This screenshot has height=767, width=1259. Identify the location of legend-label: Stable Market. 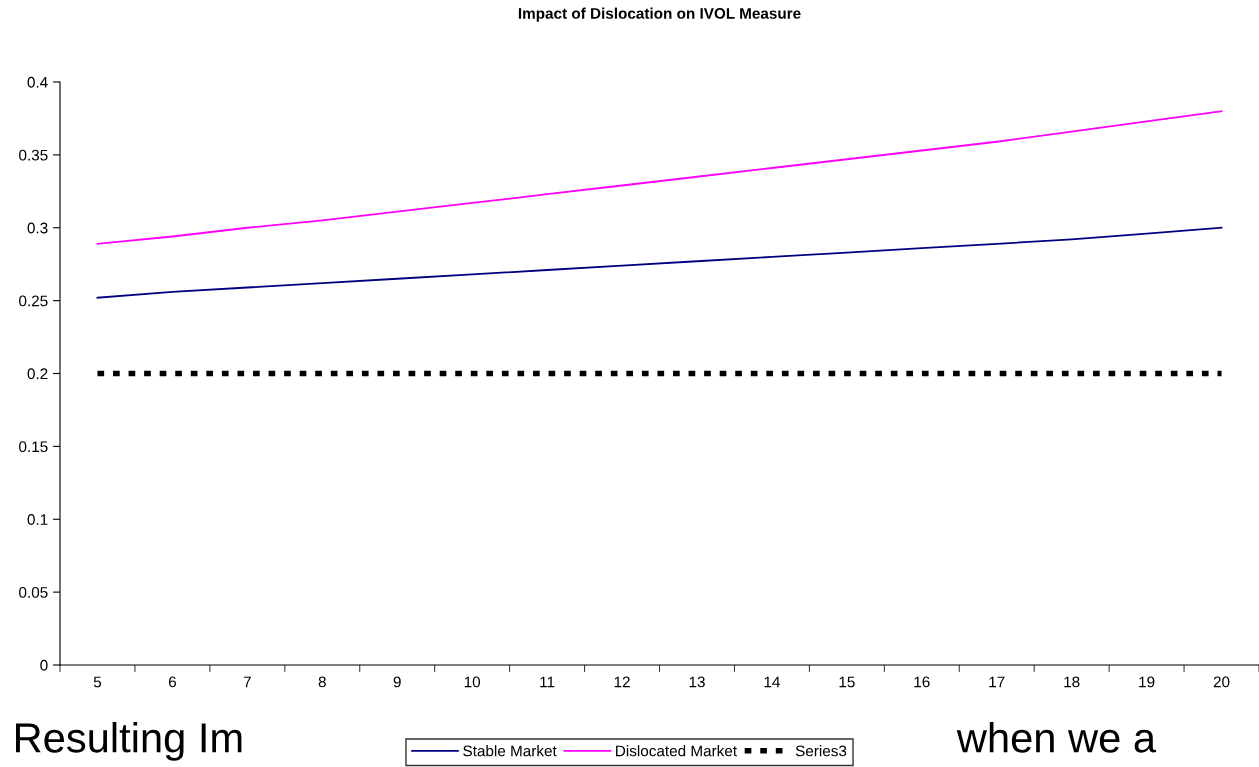
(510, 751).